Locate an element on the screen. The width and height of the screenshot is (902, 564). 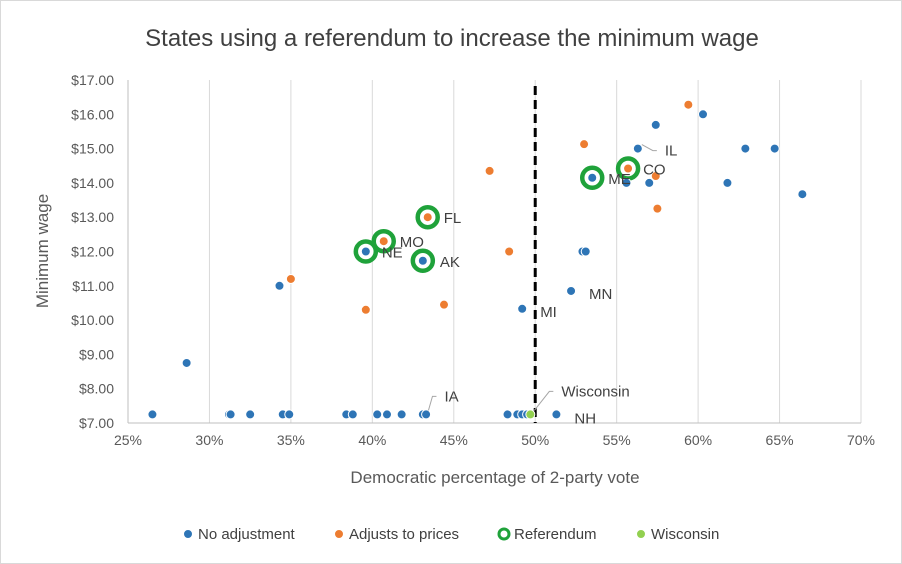
point-label-mn: MN is located at coordinates (600, 294).